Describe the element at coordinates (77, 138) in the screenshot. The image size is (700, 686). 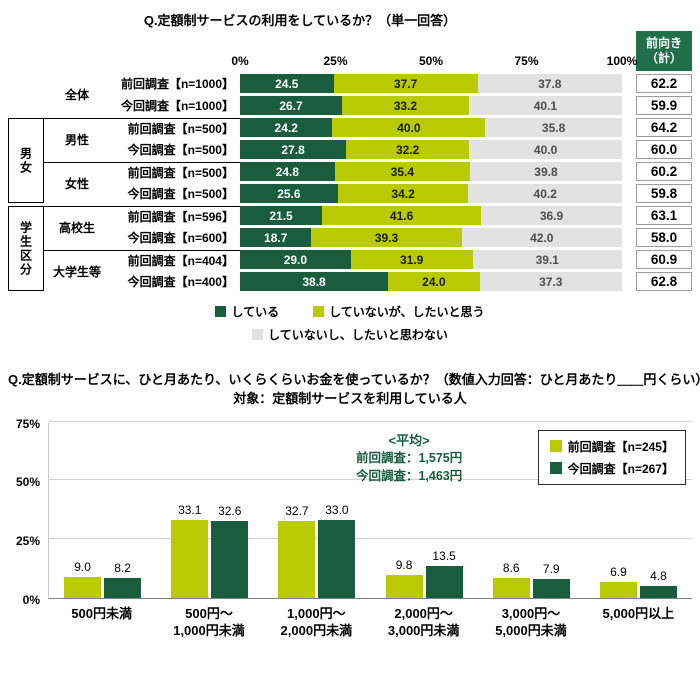
I see `subgroup-label: 男性` at that location.